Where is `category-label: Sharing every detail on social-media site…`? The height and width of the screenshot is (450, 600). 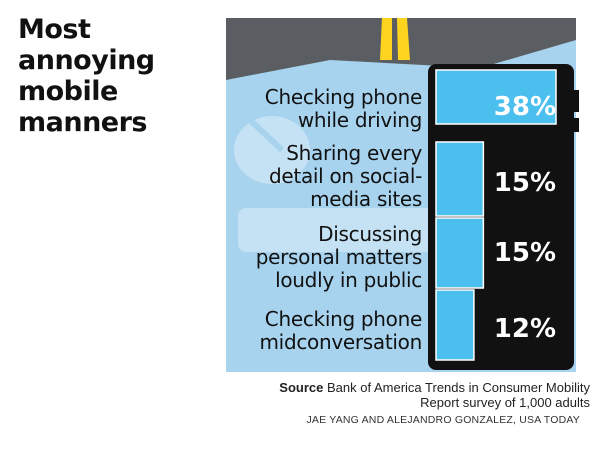 category-label: Sharing every detail on social-media site… is located at coordinates (345, 176).